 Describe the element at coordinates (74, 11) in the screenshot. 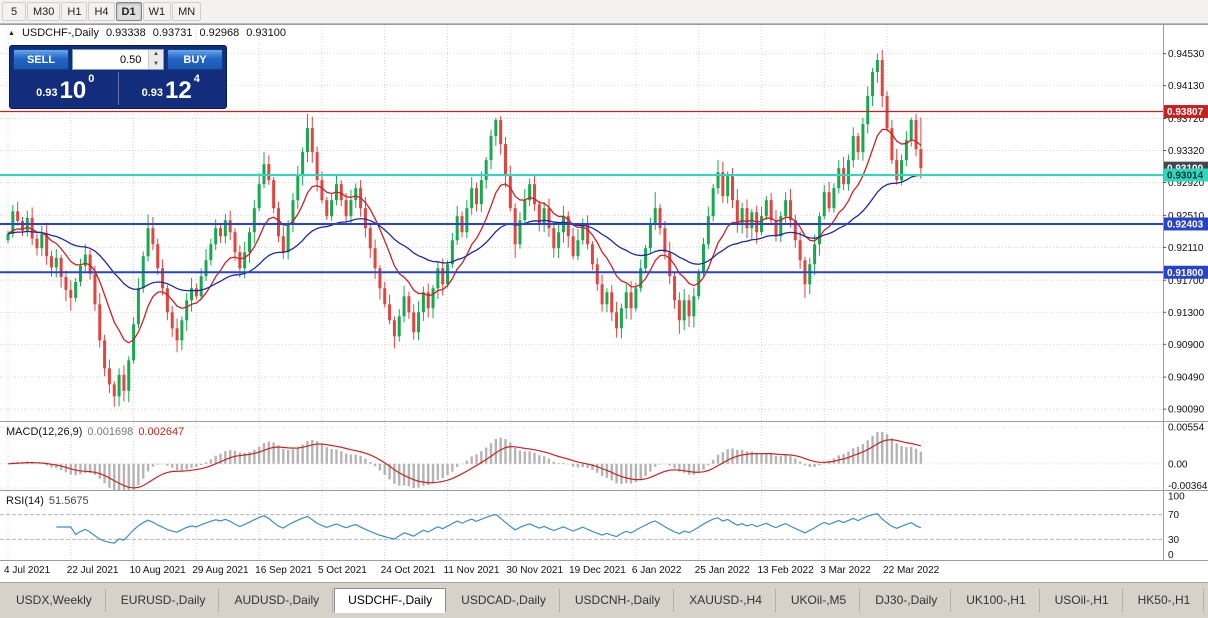

I see `timeframe-button-H1: H1` at that location.